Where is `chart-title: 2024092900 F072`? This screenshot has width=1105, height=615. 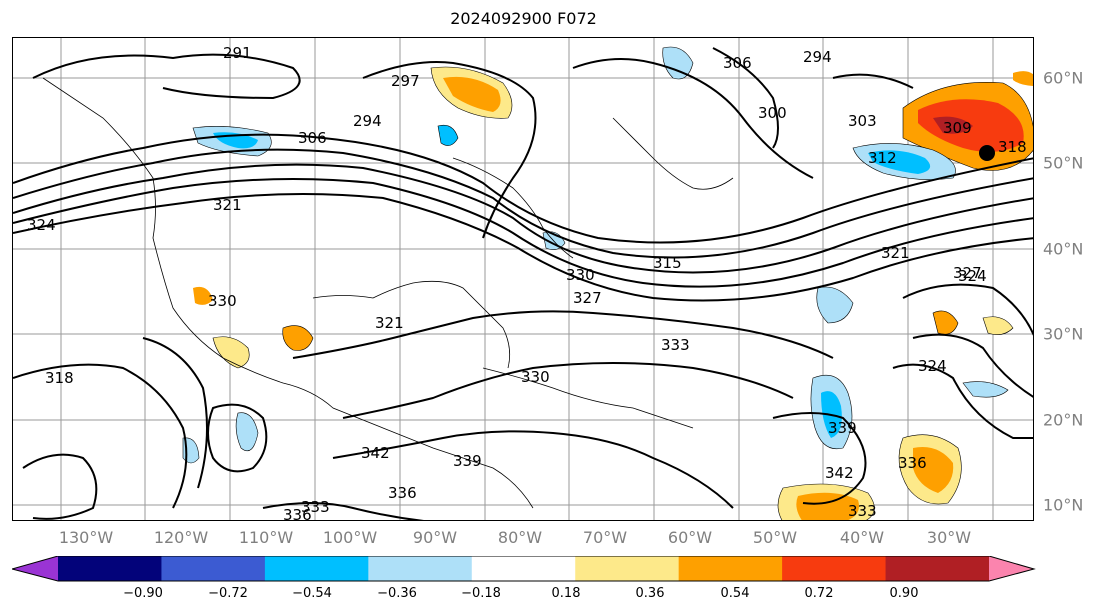
chart-title: 2024092900 F072 is located at coordinates (523, 18).